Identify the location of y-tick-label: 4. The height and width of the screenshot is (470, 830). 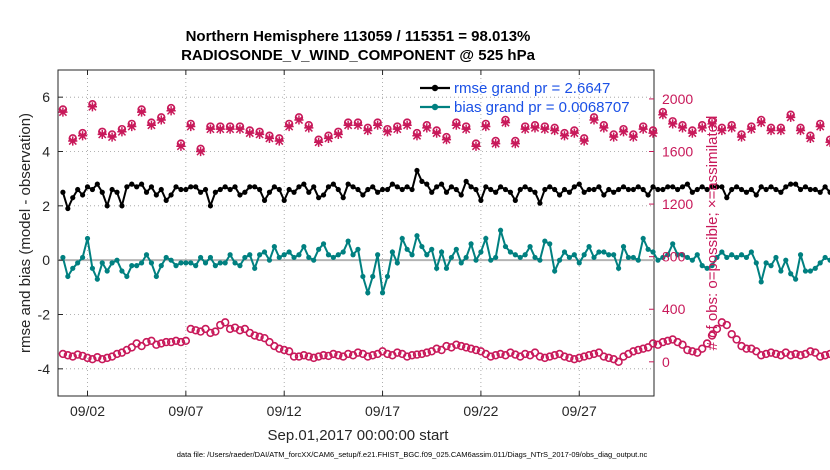
(46, 152).